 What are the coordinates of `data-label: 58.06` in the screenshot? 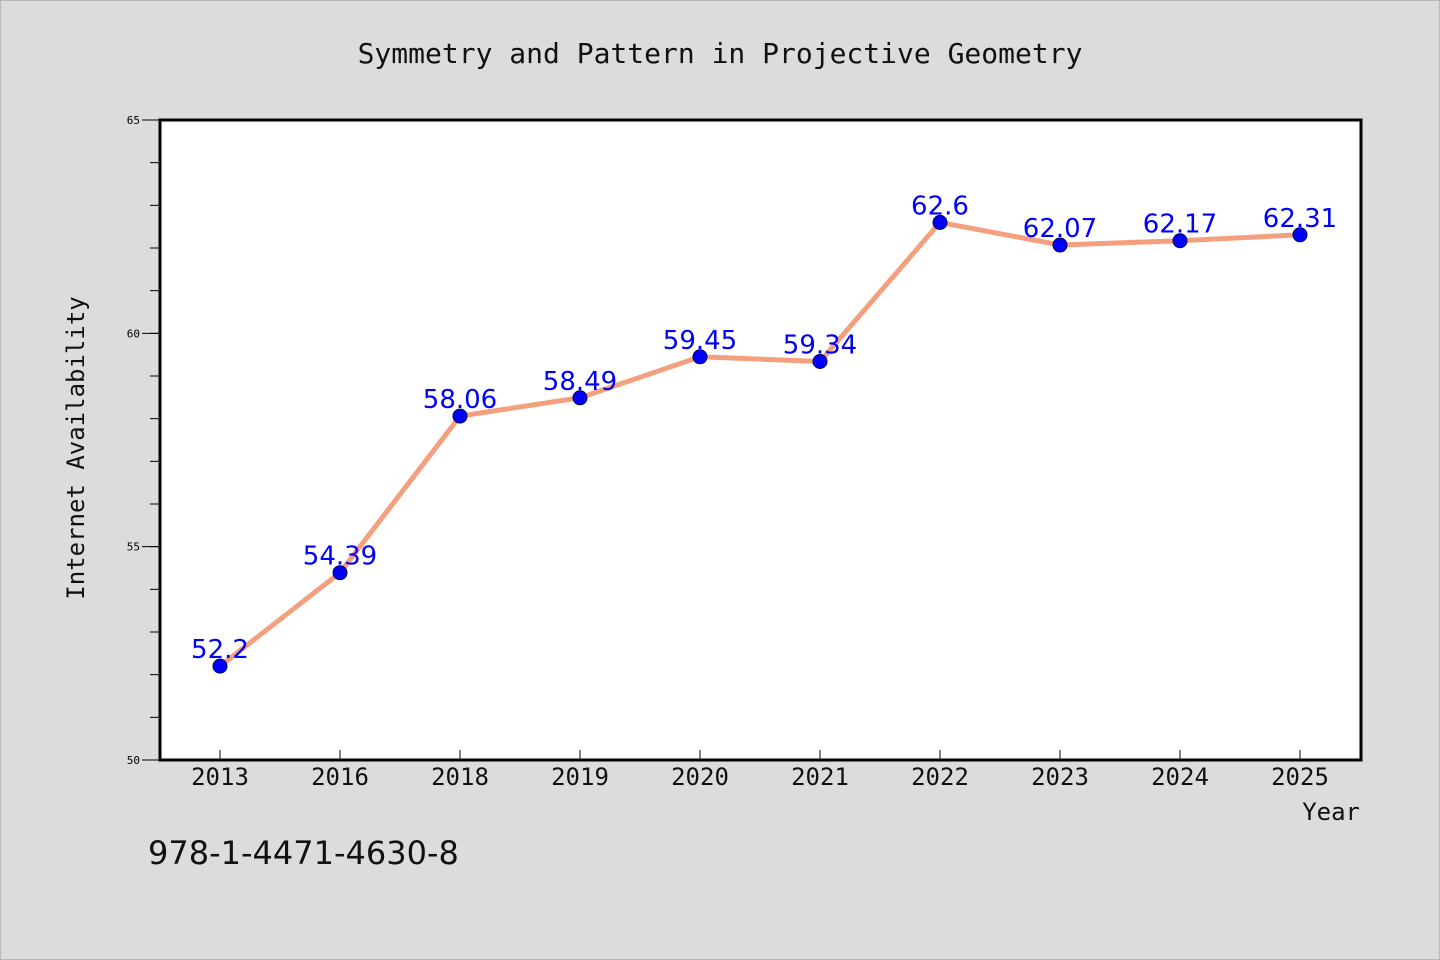 It's located at (460, 400).